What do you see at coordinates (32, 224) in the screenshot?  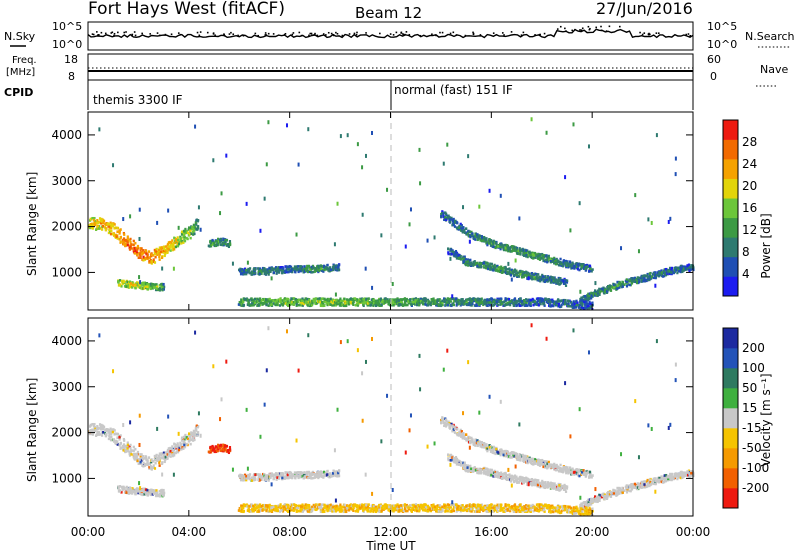 I see `power-y-label: Slant Range [km]` at bounding box center [32, 224].